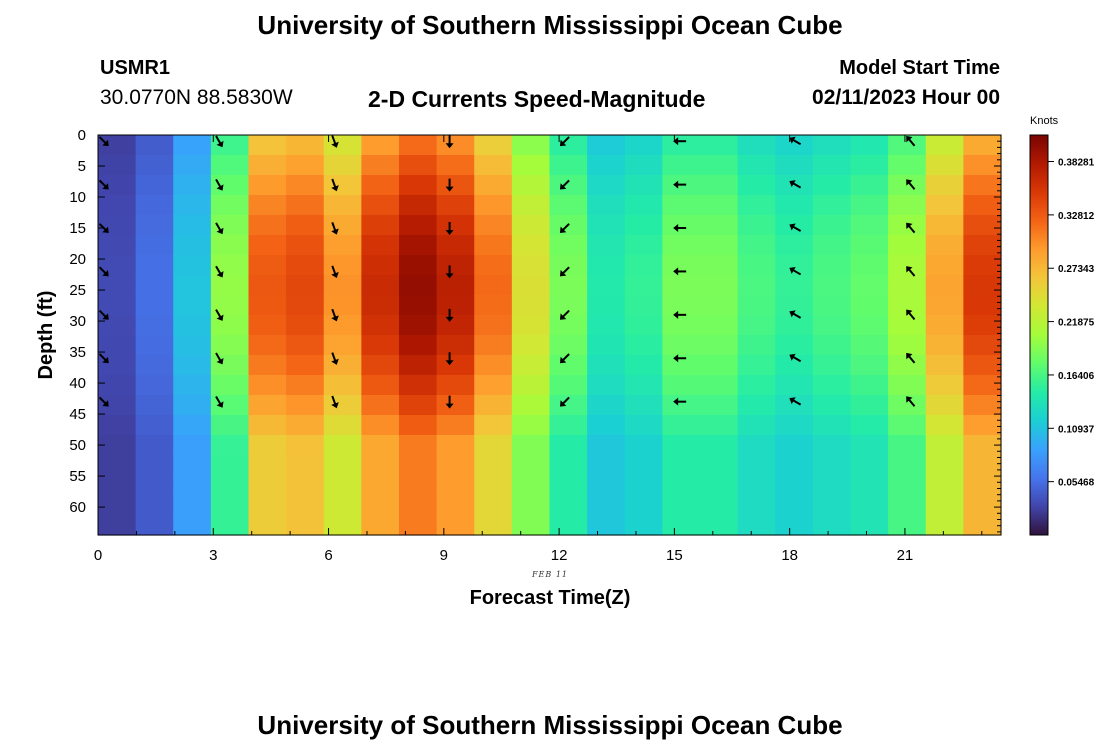 The width and height of the screenshot is (1100, 750). Describe the element at coordinates (1039, 335) in the screenshot. I see `colorbar` at that location.